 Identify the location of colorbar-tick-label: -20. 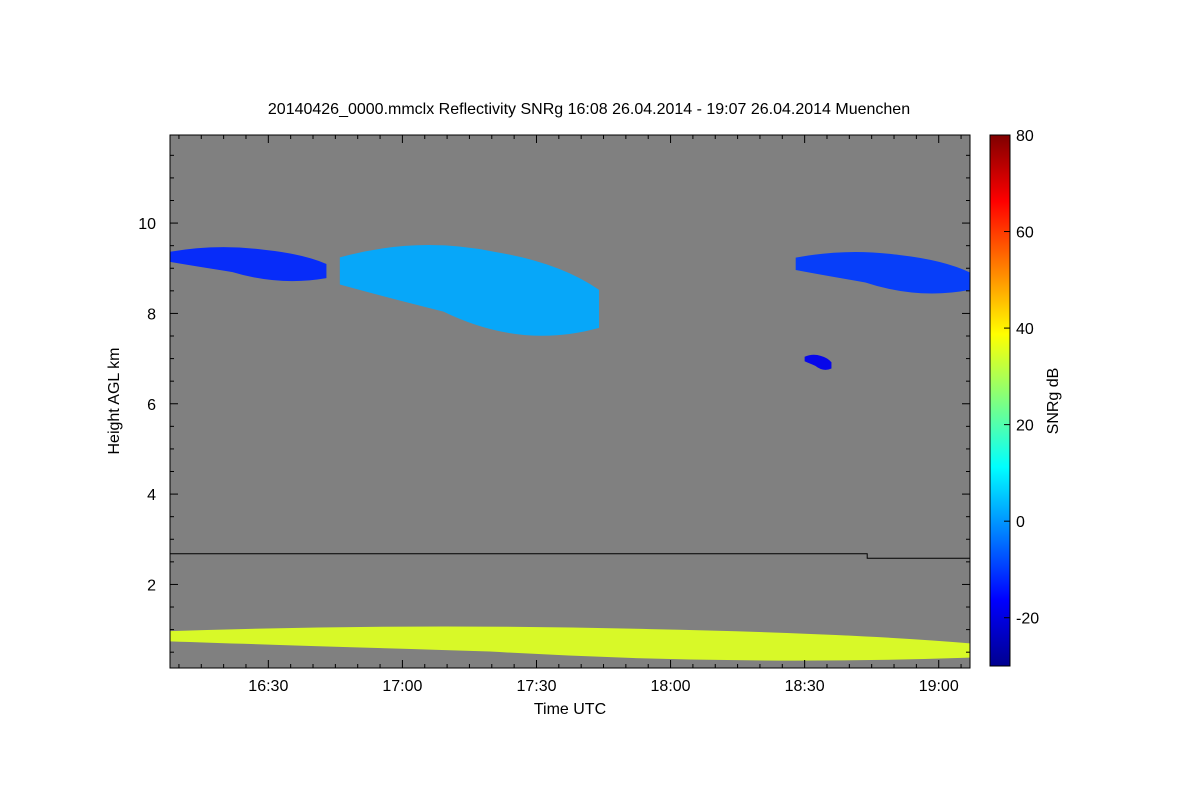
(1027, 619).